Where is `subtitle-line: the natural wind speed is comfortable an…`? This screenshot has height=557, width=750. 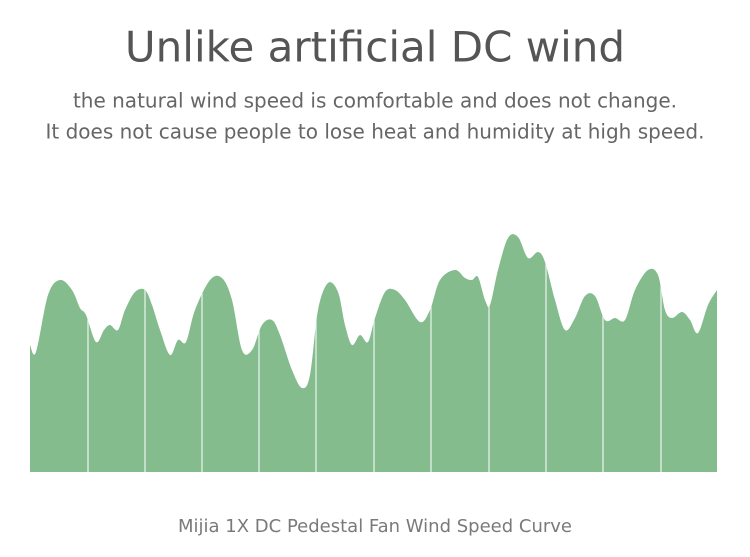
subtitle-line: the natural wind speed is comfortable an… is located at coordinates (375, 101).